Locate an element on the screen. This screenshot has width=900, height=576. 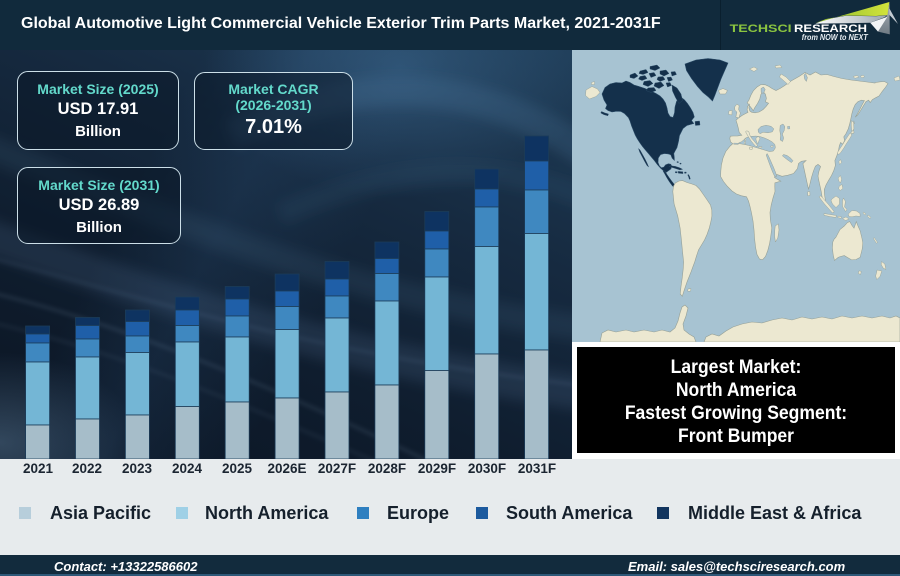
svg-text: TECHSCI is located at coordinates (761, 29).